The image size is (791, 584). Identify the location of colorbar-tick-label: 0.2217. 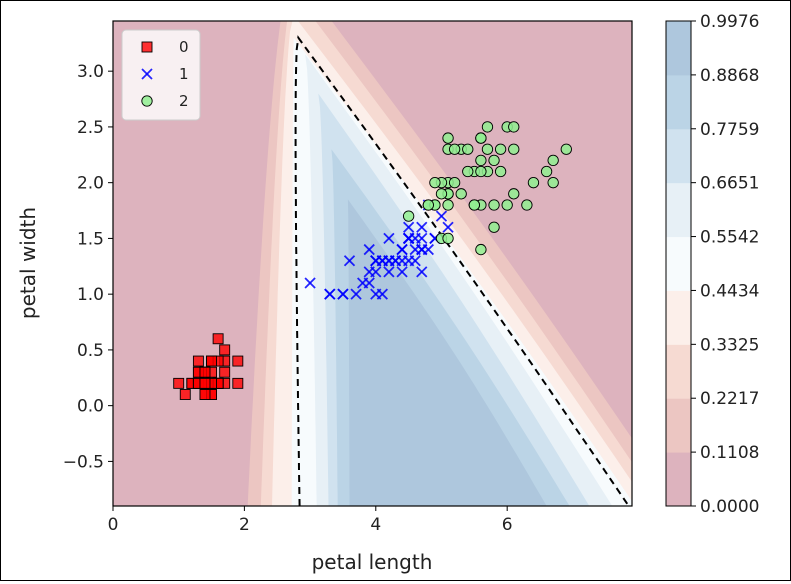
(729, 399).